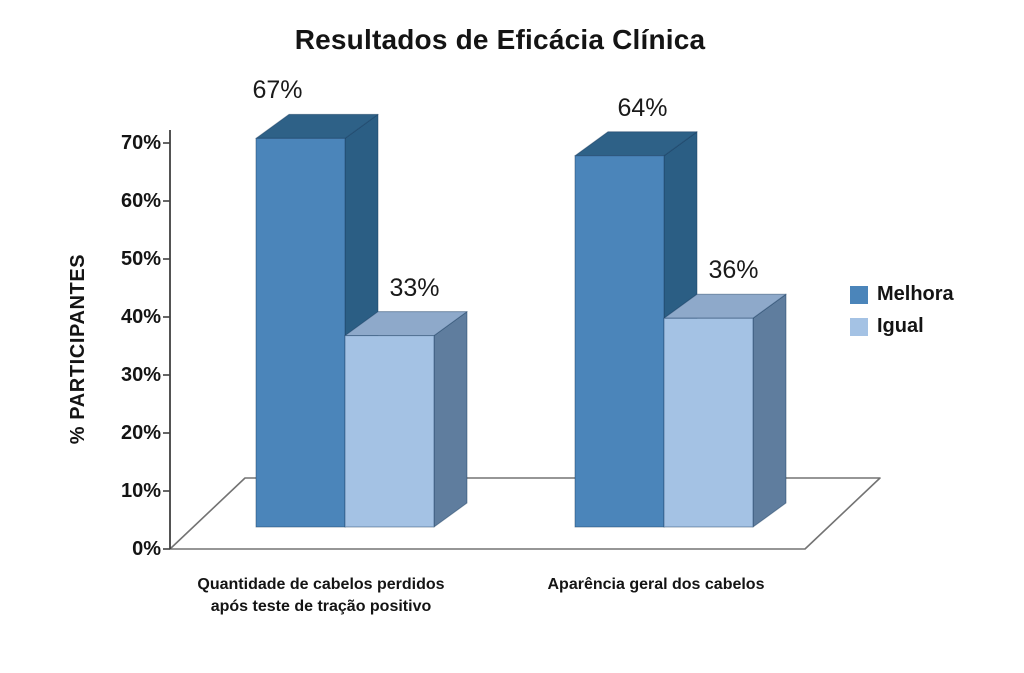 The image size is (1024, 673). Describe the element at coordinates (619, 341) in the screenshot. I see `bar-melhora-1-front` at that location.